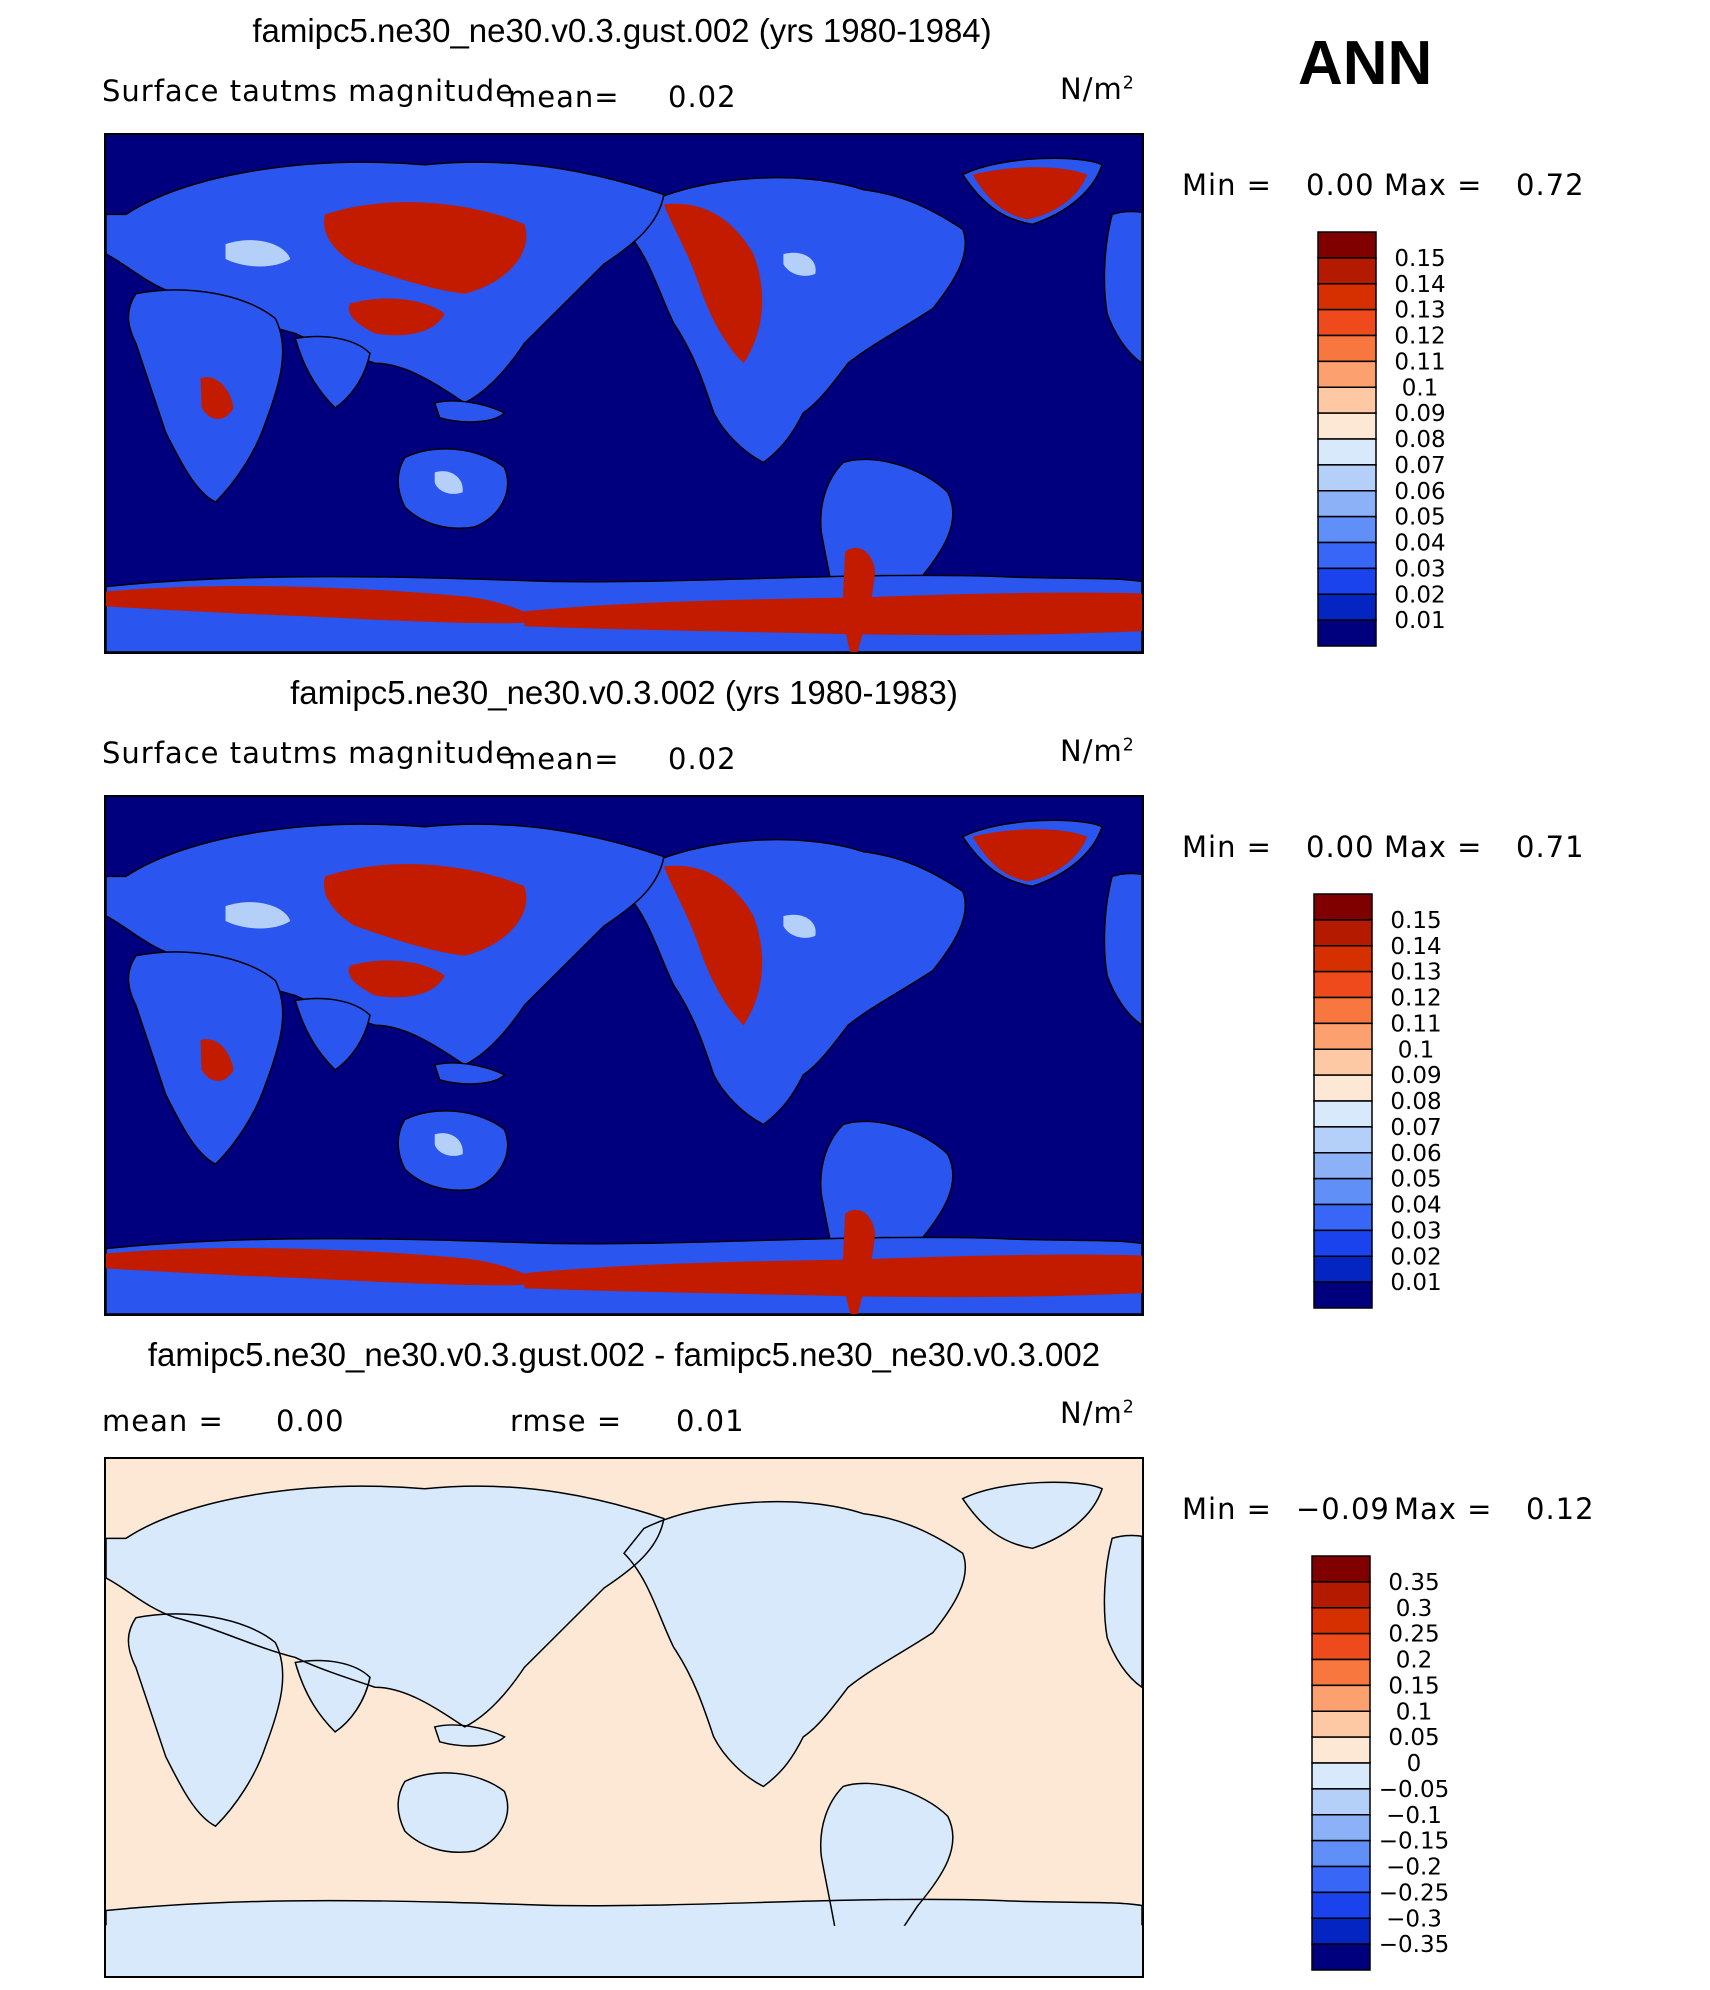 This screenshot has height=1990, width=1710. Describe the element at coordinates (1419, 311) in the screenshot. I see `colorbar-tick-label: 0.13` at that location.